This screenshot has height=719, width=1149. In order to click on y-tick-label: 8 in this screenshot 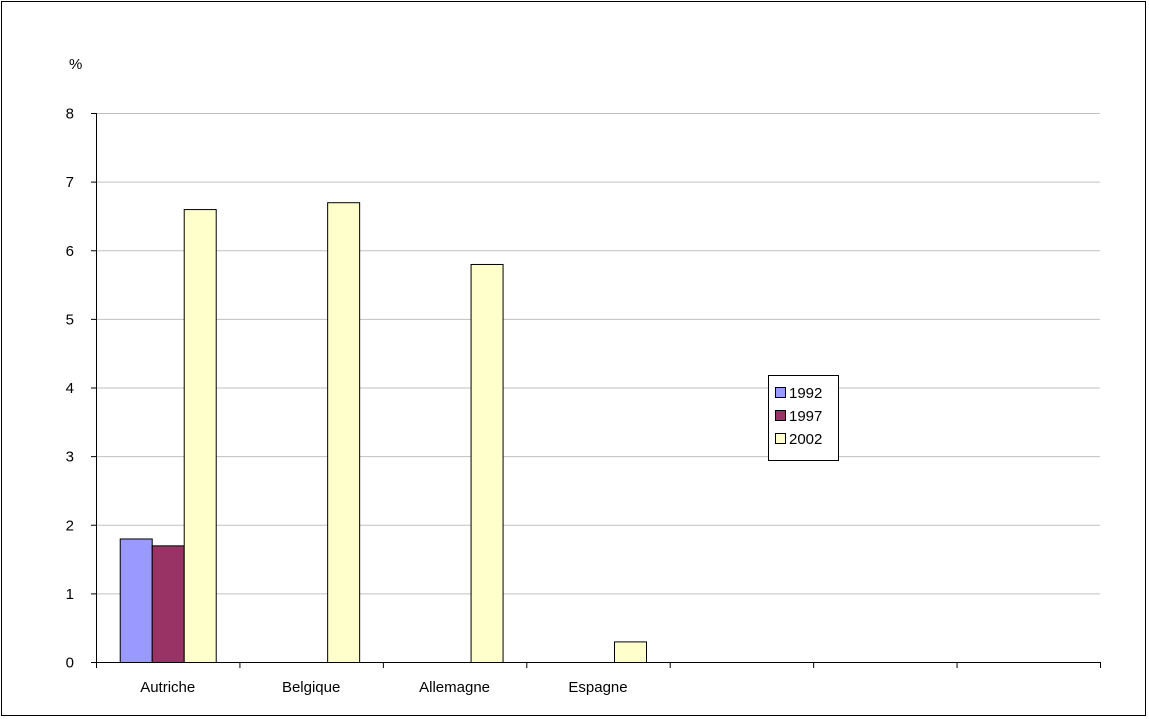, I will do `click(70, 114)`.